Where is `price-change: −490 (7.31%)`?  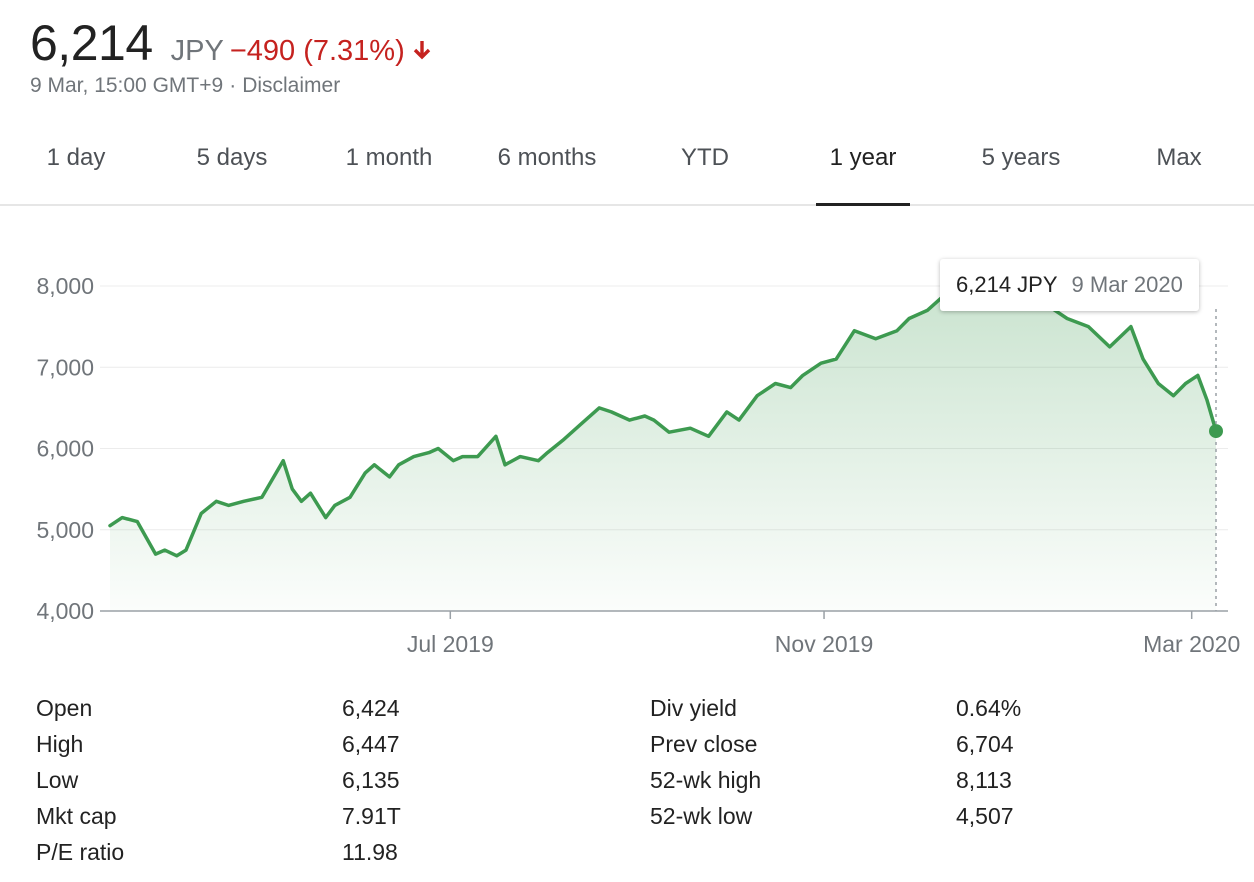 price-change: −490 (7.31%) is located at coordinates (317, 51).